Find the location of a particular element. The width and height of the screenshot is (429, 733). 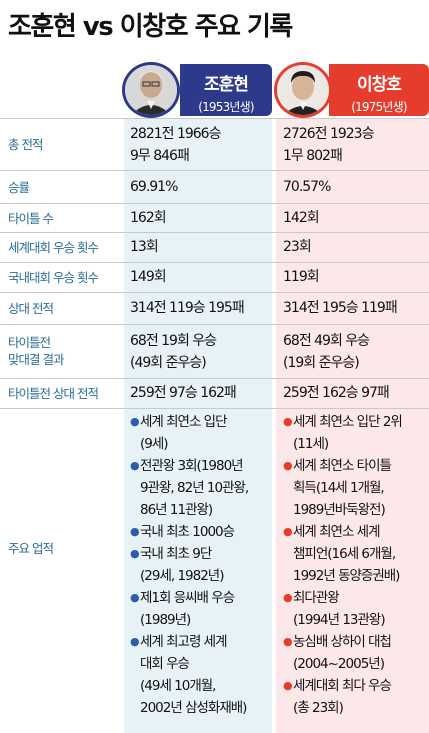

table-row: 승률 69.91% 70.57% is located at coordinates (214, 186).